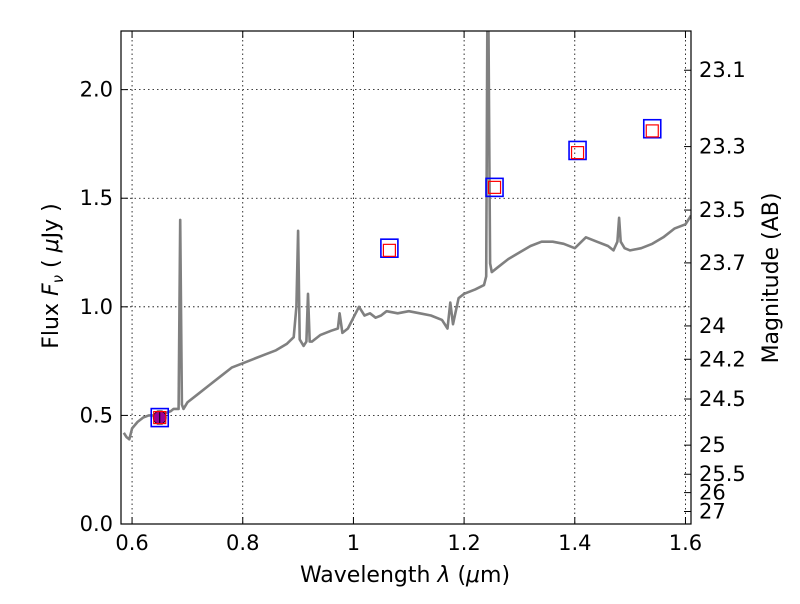 This screenshot has height=604, width=800. I want to click on x-axis-label-symbol: λ, so click(443, 575).